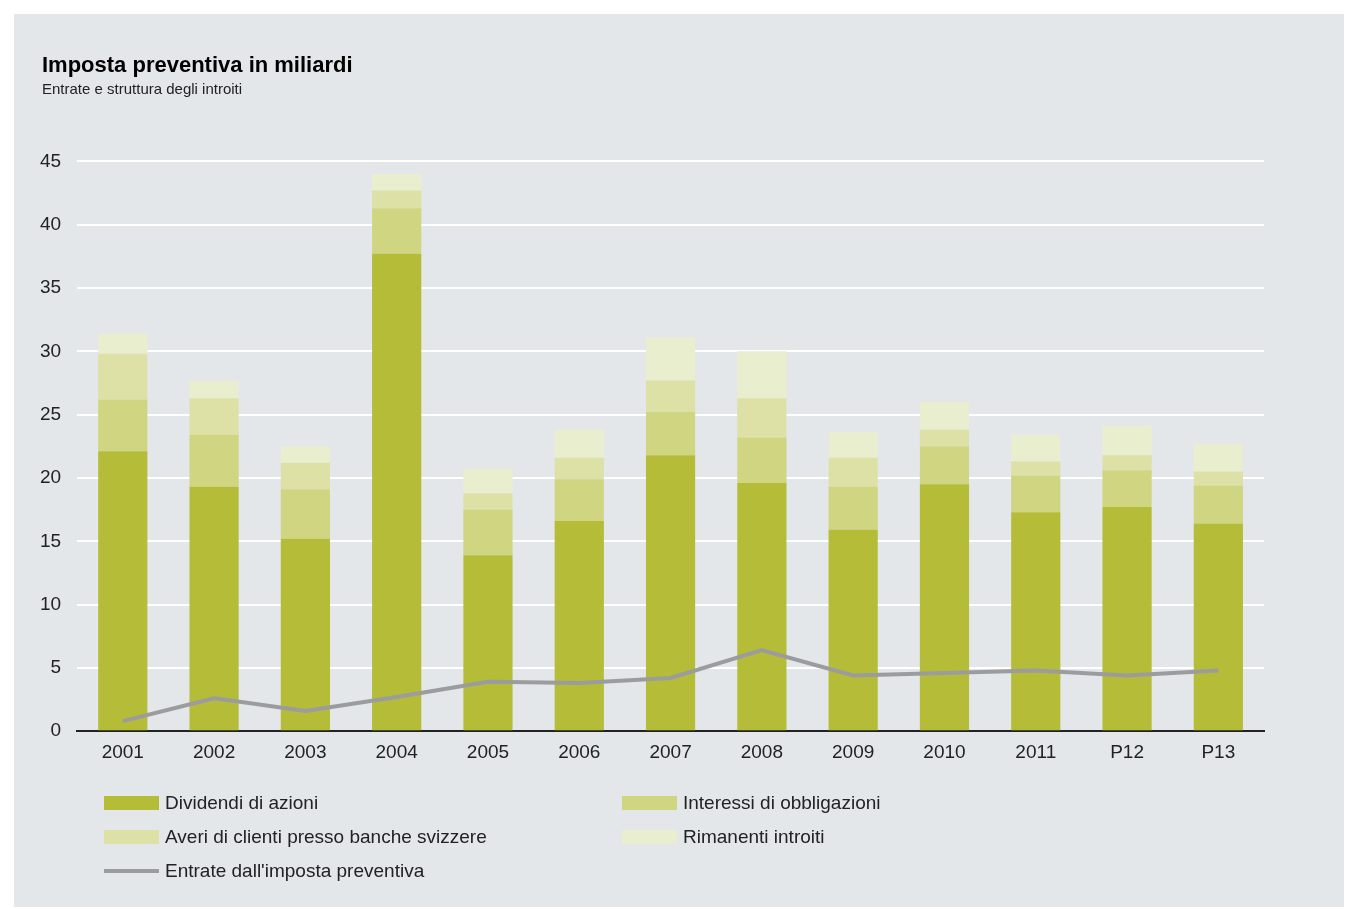 Image resolution: width=1357 pixels, height=909 pixels. What do you see at coordinates (488, 751) in the screenshot?
I see `x-tick-label: 2005` at bounding box center [488, 751].